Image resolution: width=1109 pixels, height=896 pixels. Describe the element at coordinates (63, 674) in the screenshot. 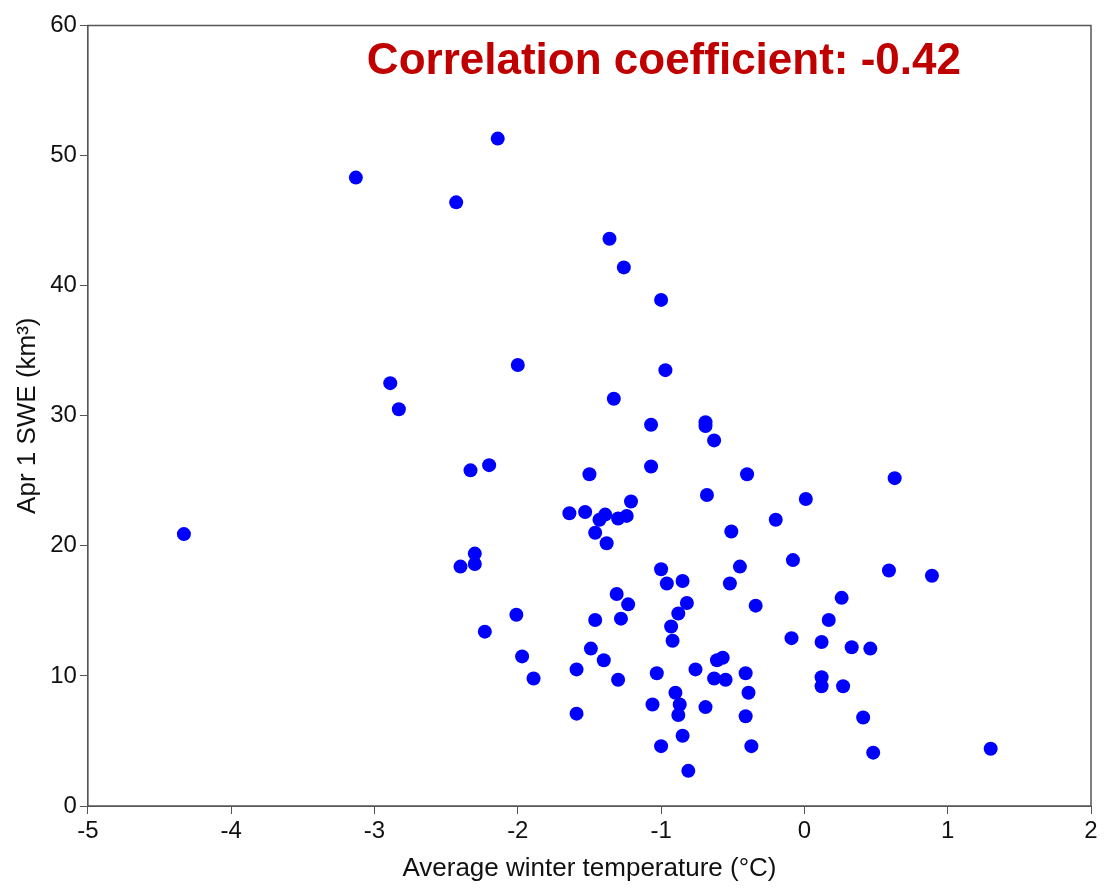

I see `y-tick-label: 10` at that location.